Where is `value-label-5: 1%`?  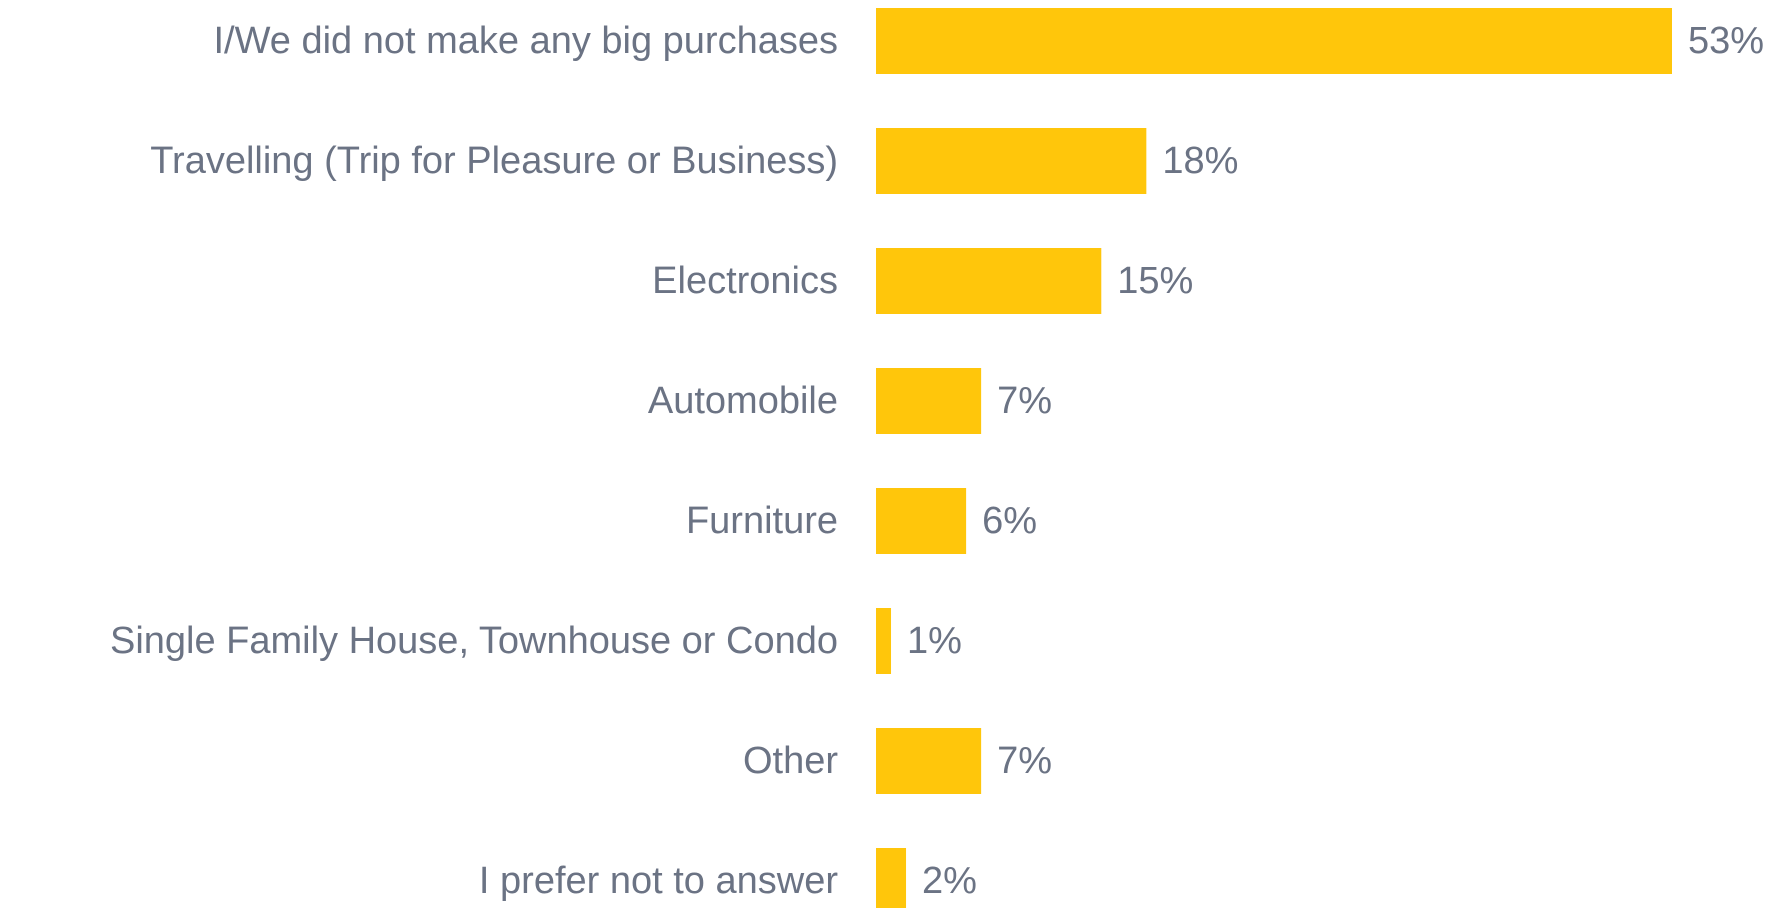 value-label-5: 1% is located at coordinates (934, 641).